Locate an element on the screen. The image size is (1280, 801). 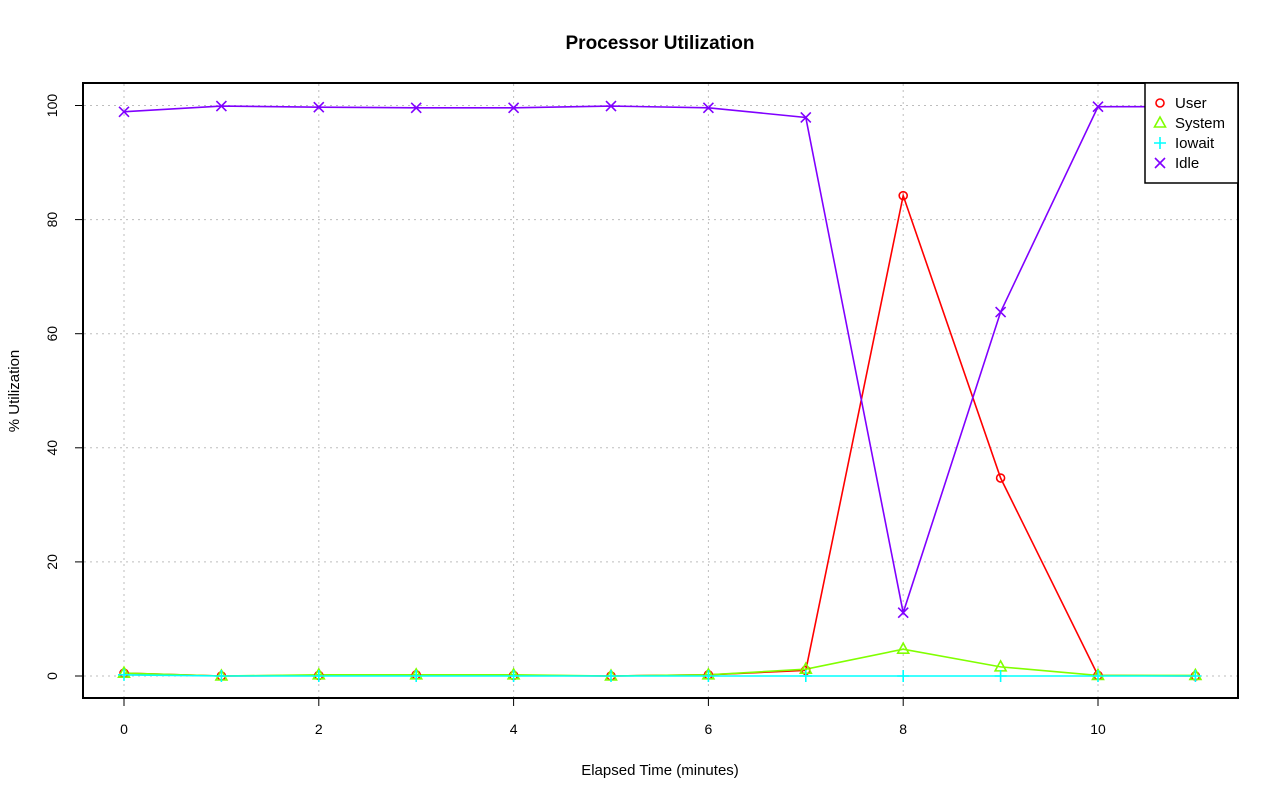
x-tick-label: 10 is located at coordinates (1098, 729).